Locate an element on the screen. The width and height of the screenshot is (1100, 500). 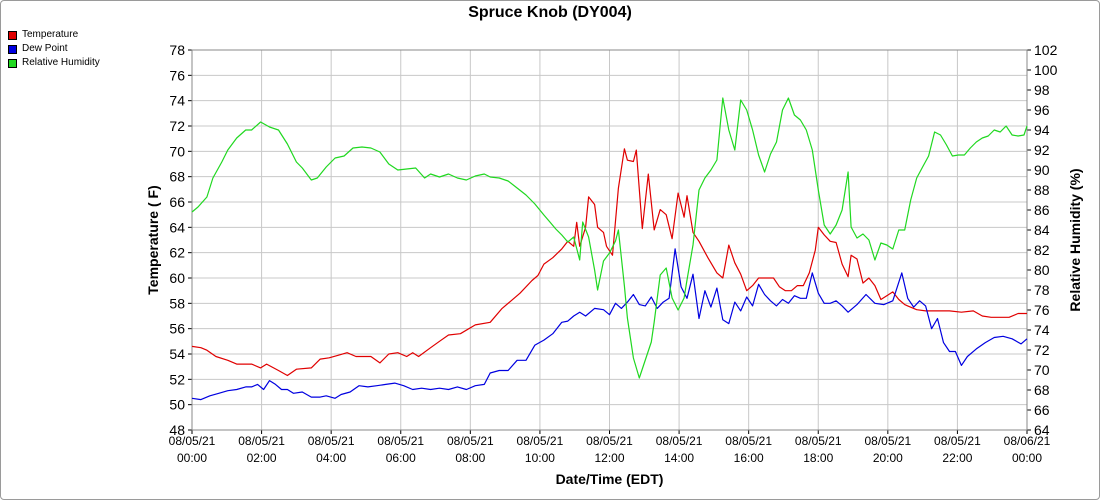
y2-tick-label: 64 is located at coordinates (1042, 430).